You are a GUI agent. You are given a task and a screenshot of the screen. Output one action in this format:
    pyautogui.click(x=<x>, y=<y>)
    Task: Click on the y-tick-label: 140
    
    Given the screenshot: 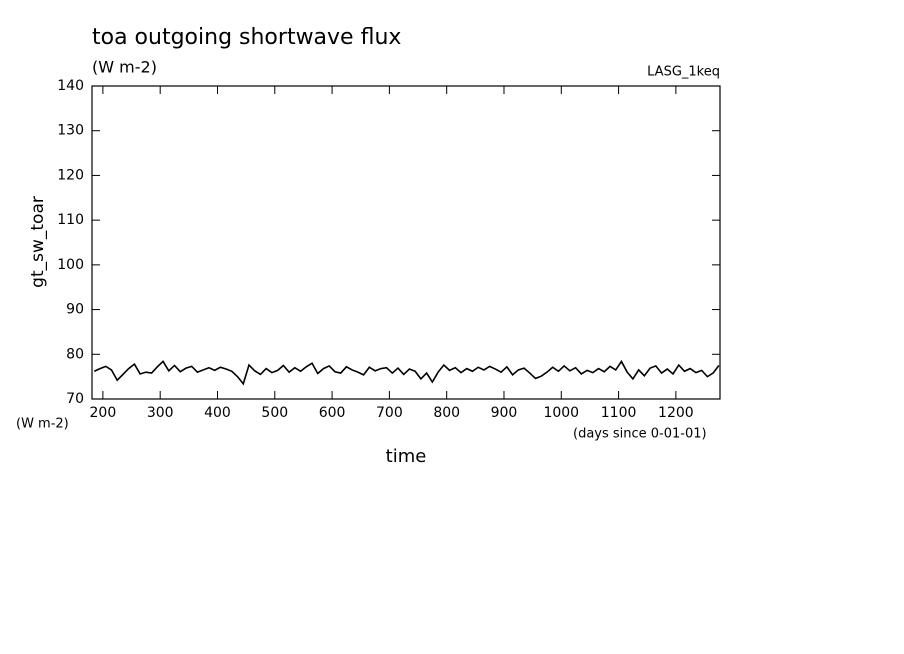 What is the action you would take?
    pyautogui.click(x=70, y=86)
    